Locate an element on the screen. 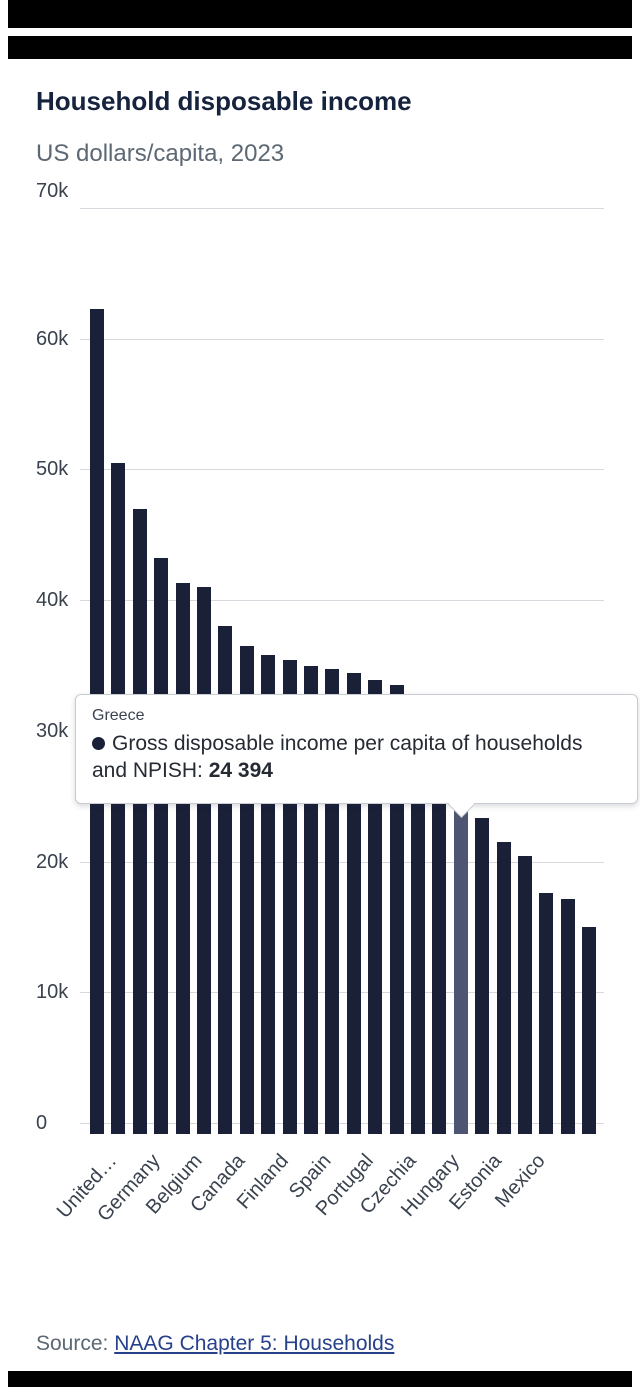 The width and height of the screenshot is (640, 1387). browser-chrome-bar is located at coordinates (320, 47).